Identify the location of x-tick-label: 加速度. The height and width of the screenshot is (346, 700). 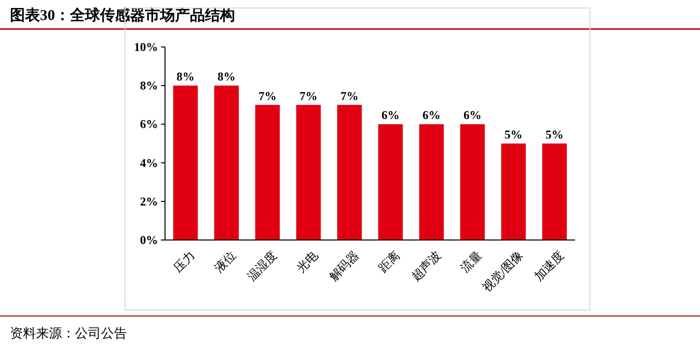
(549, 266).